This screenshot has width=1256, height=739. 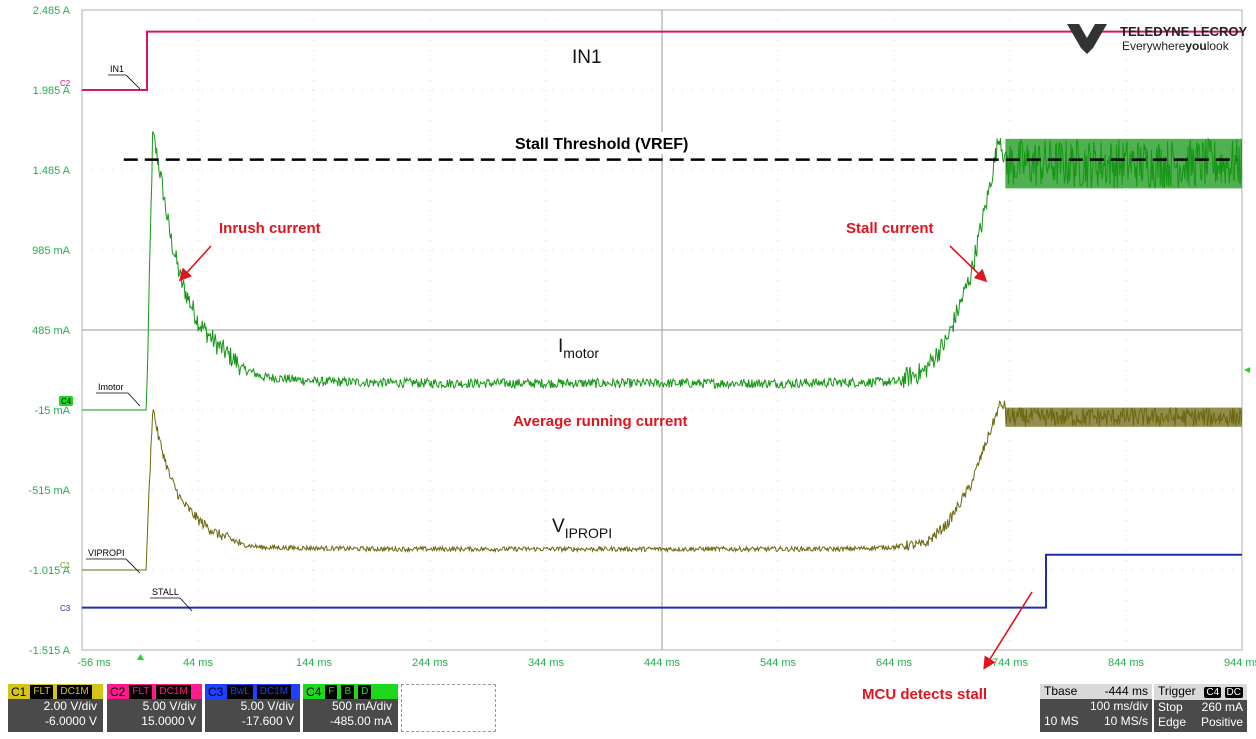 I want to click on avg-running-annotation: Average running current, so click(x=600, y=421).